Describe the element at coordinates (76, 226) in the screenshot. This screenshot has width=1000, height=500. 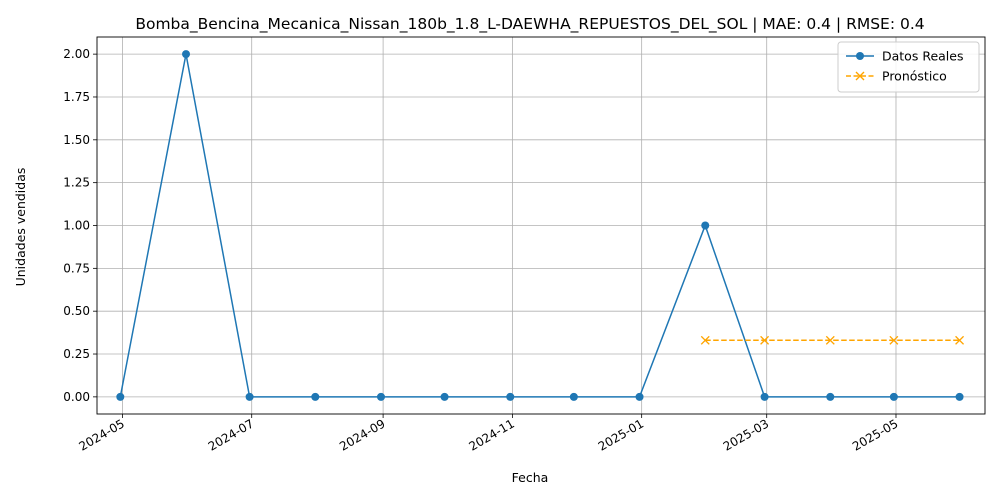
I see `y-tick-label: 1.00` at that location.